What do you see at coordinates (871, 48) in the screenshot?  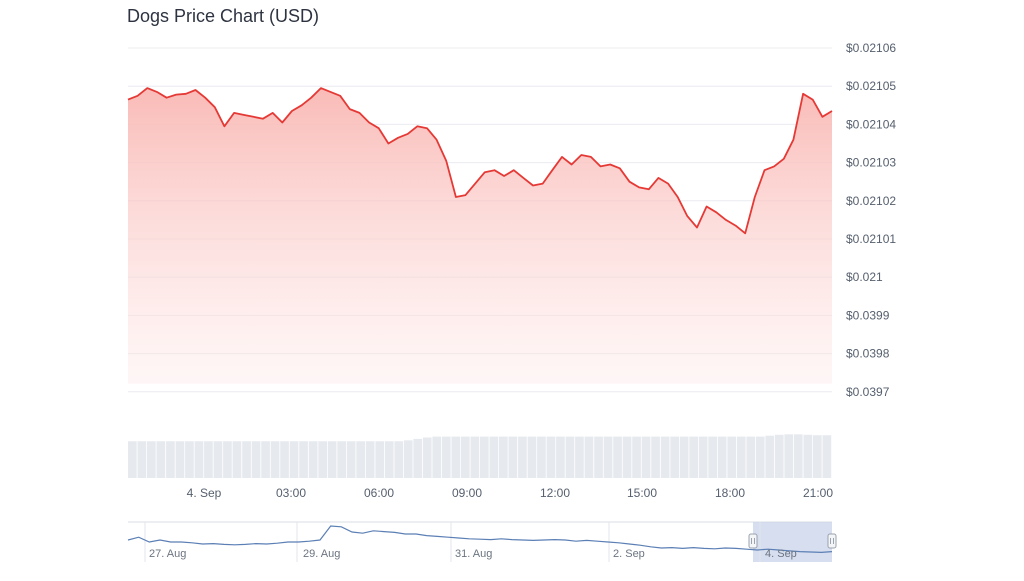 I see `y-tick-label: $0.02106` at bounding box center [871, 48].